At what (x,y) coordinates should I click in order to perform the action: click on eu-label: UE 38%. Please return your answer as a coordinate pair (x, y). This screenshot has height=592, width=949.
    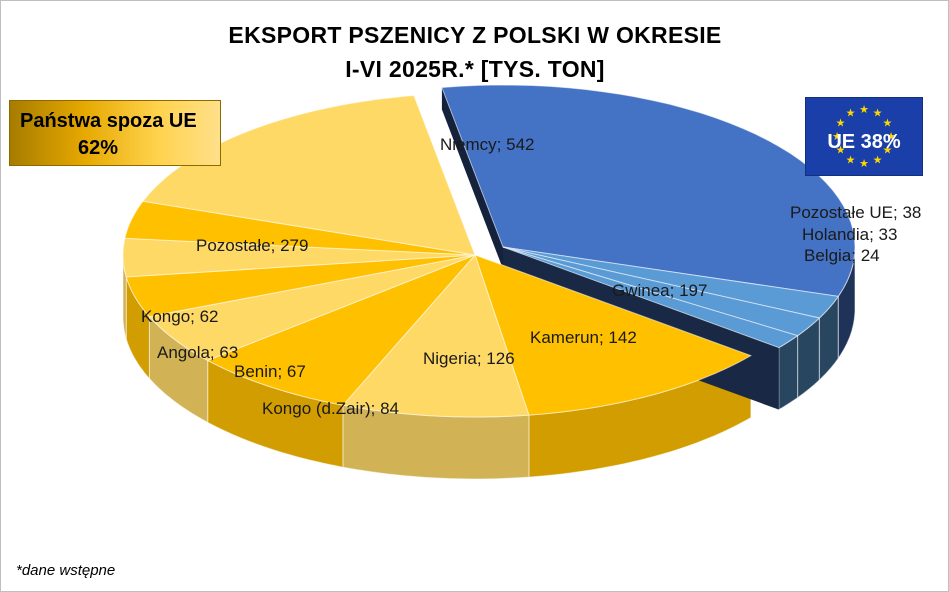
    Looking at the image, I should click on (864, 142).